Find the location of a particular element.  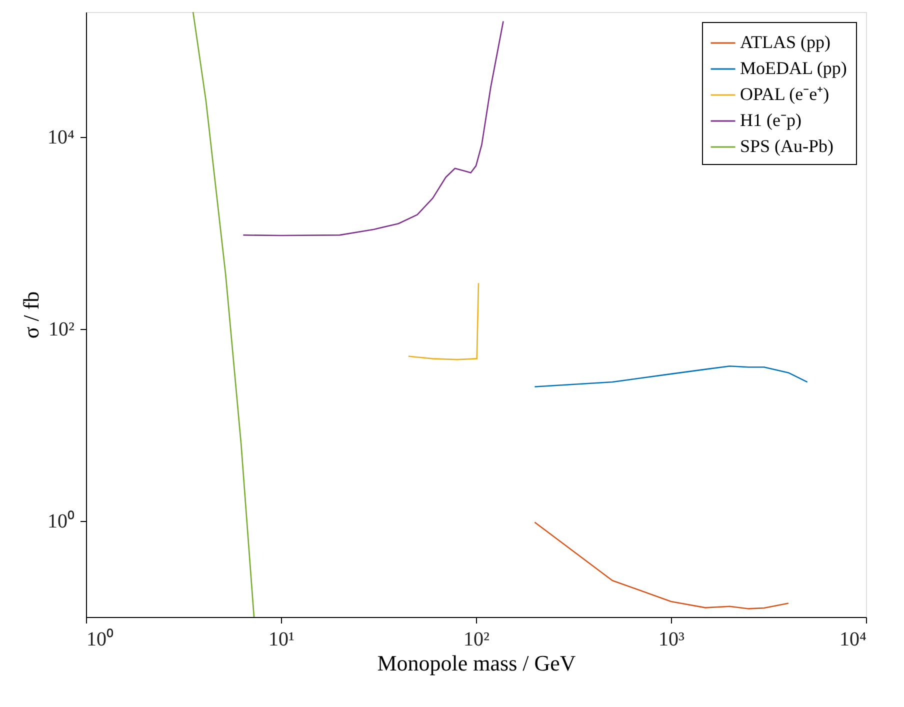

y-tick-label: 10⁴ is located at coordinates (61, 137).